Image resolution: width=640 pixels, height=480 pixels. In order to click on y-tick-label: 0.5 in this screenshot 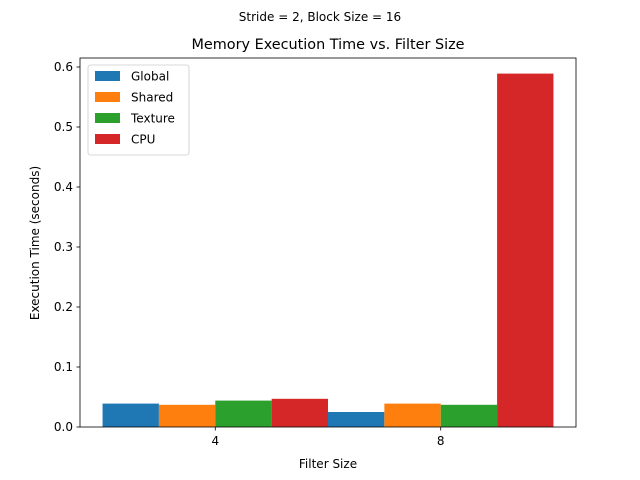, I will do `click(63, 127)`.